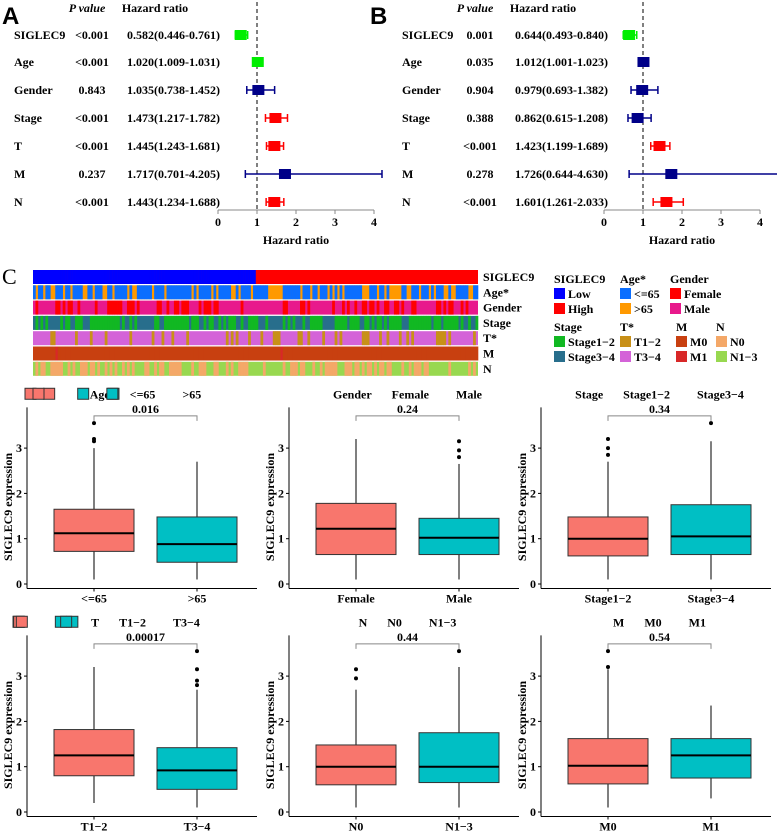 The width and height of the screenshot is (777, 831). I want to click on legend-swatch, so click(625, 356).